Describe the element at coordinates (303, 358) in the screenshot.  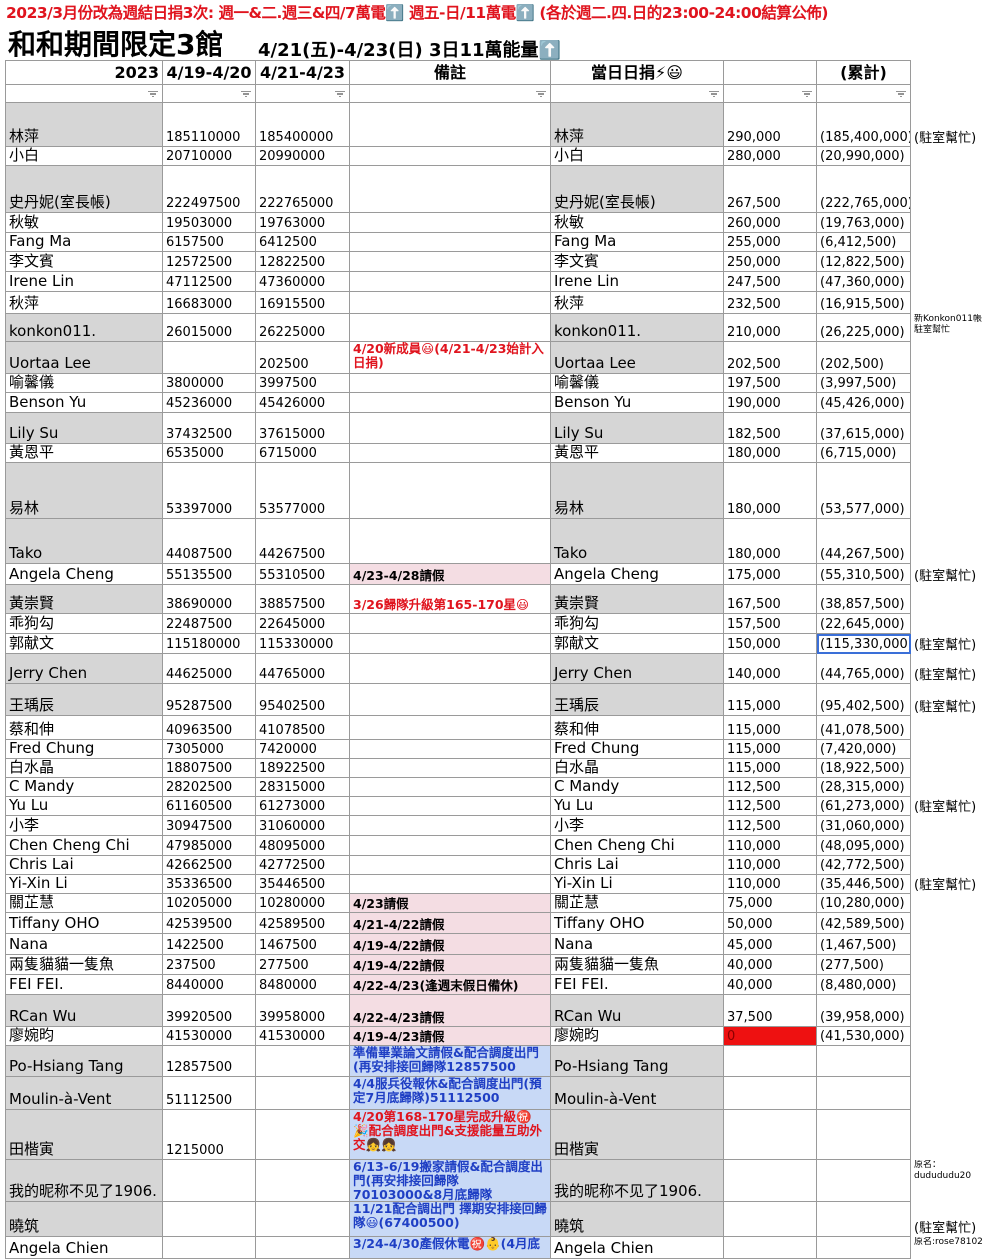
I see `energy-total: 202500` at that location.